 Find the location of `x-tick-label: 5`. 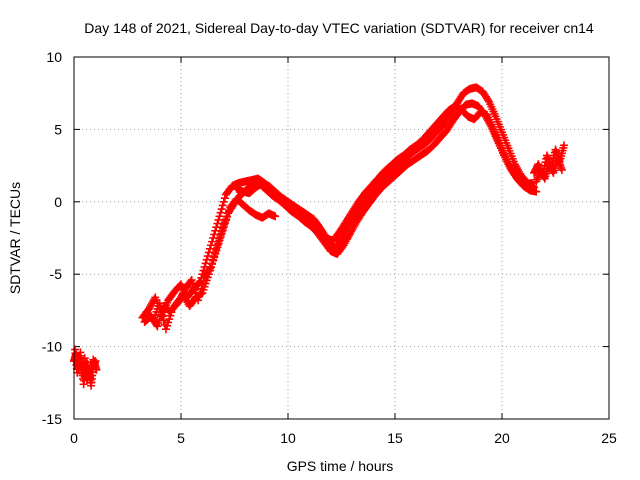

x-tick-label: 5 is located at coordinates (181, 438).